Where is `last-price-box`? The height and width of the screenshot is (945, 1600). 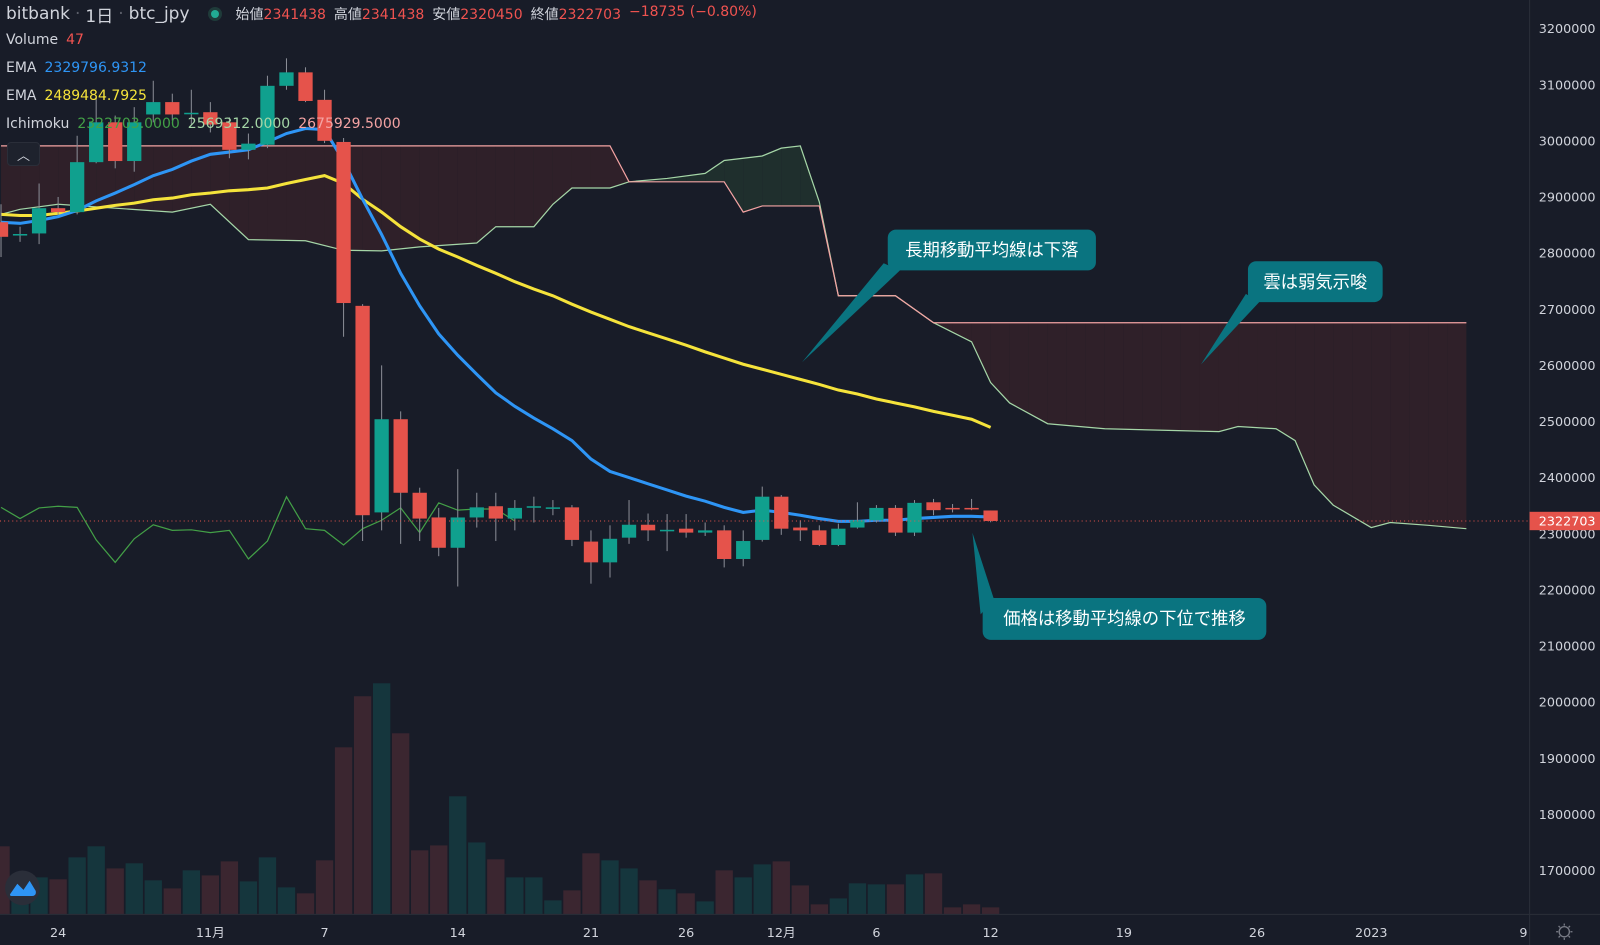
last-price-box is located at coordinates (1564, 521).